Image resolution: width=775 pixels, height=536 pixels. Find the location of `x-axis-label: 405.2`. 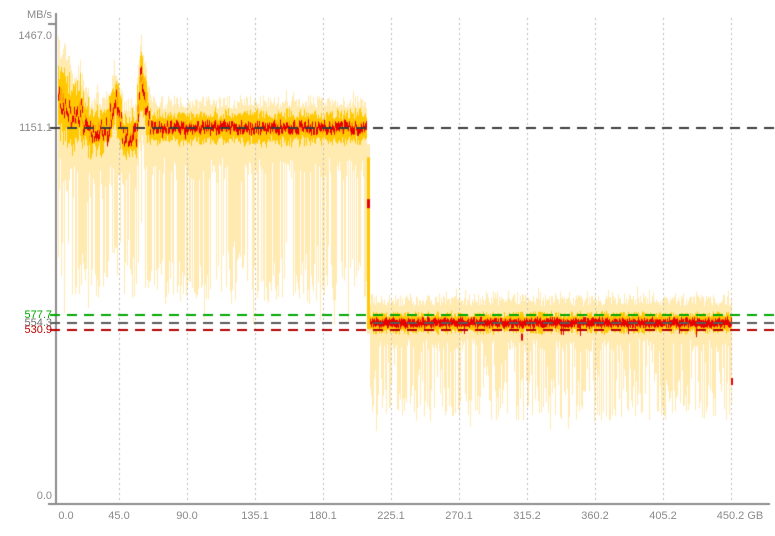

x-axis-label: 405.2 is located at coordinates (663, 516).